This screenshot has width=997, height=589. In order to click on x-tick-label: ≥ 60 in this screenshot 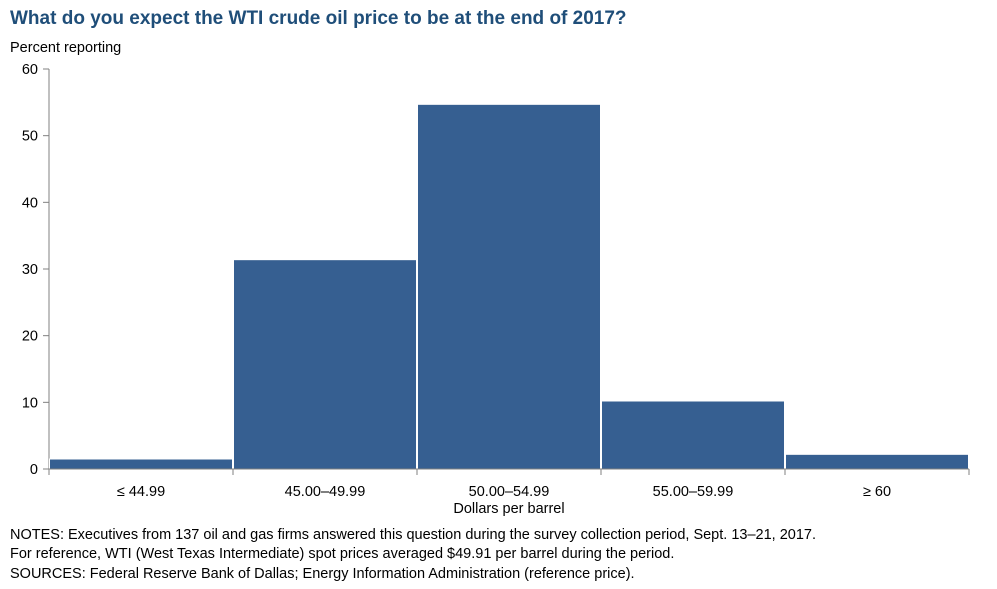, I will do `click(877, 492)`.